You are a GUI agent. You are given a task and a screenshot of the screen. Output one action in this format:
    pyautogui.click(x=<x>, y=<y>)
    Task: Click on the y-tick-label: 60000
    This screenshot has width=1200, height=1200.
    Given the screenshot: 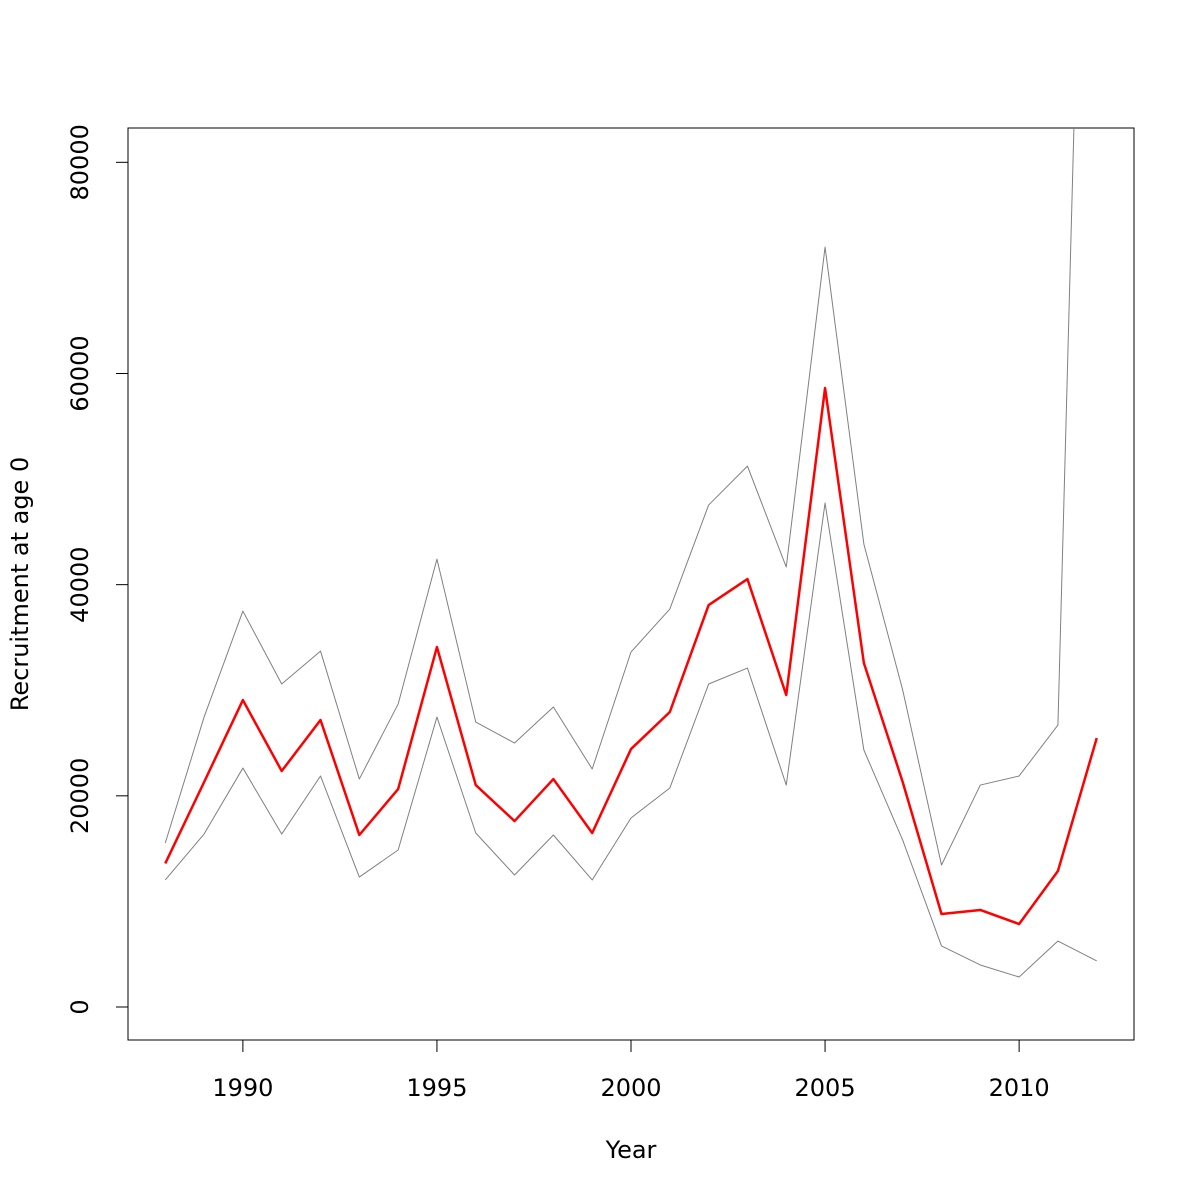 What is the action you would take?
    pyautogui.click(x=80, y=373)
    